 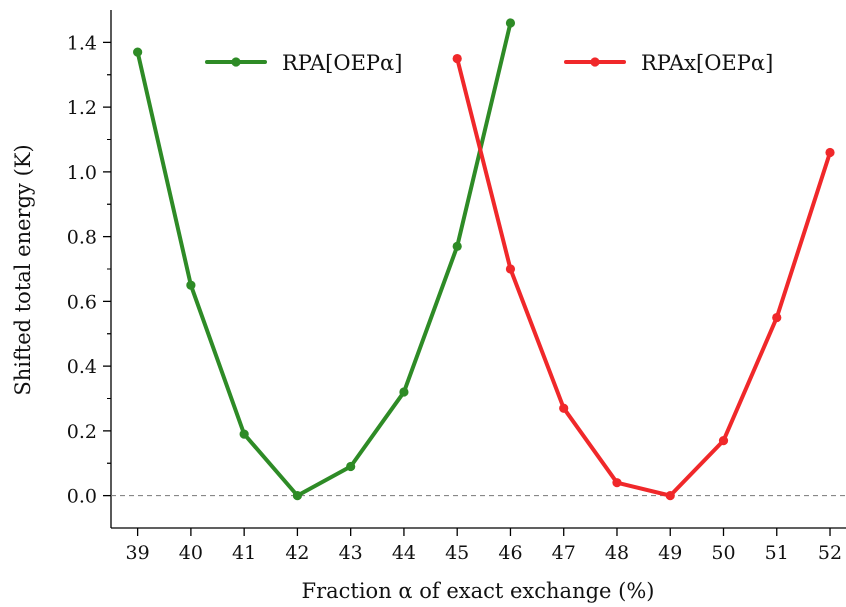 I want to click on legend-label-1: RPA[OEPα], so click(x=342, y=63).